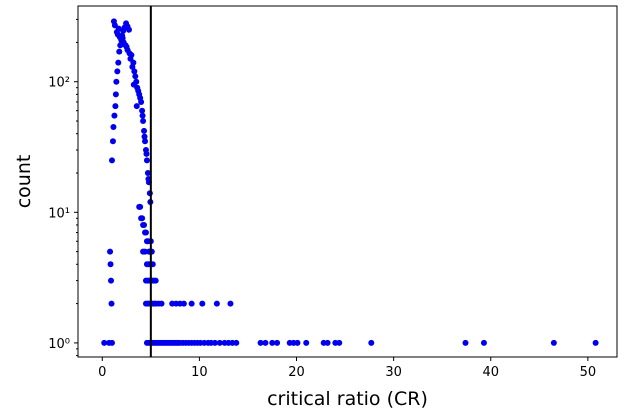 The height and width of the screenshot is (413, 642). What do you see at coordinates (59, 83) in the screenshot?
I see `y-tick-label: 10²` at bounding box center [59, 83].